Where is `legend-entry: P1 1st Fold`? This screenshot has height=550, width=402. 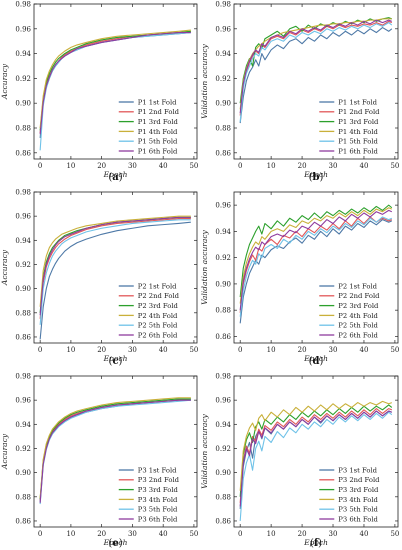 legend-entry: P1 1st Fold is located at coordinates (357, 102).